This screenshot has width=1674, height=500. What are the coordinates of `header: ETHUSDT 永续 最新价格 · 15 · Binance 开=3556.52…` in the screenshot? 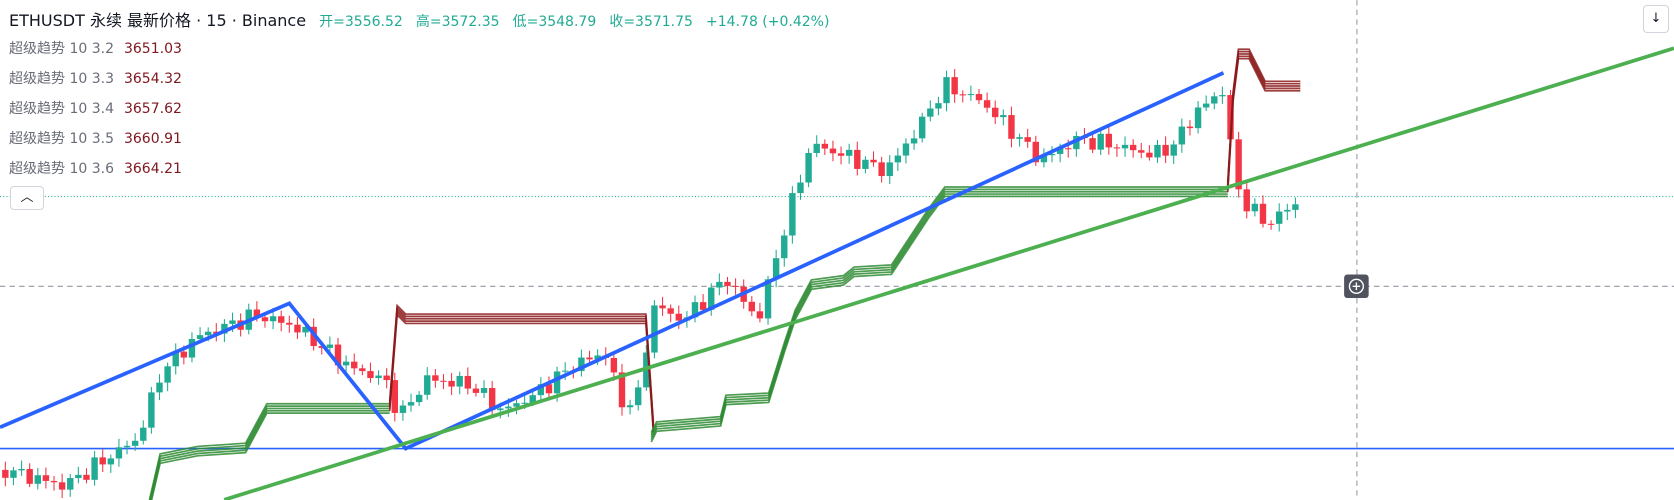 It's located at (423, 19).